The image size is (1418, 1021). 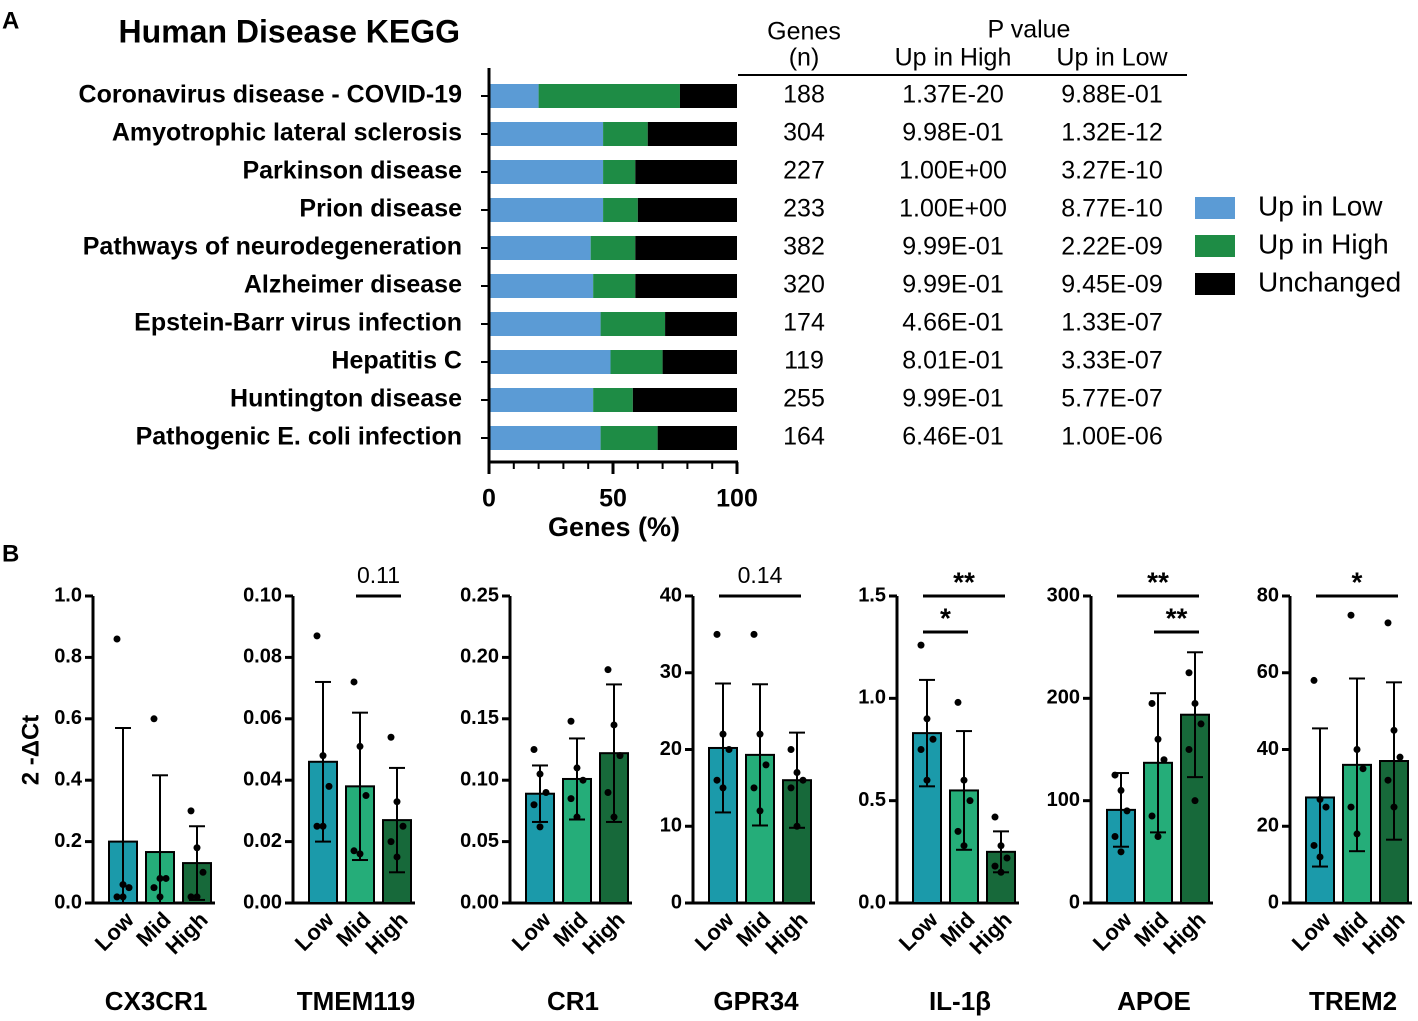 I want to click on table-cell: 9.98E-01, so click(x=952, y=133).